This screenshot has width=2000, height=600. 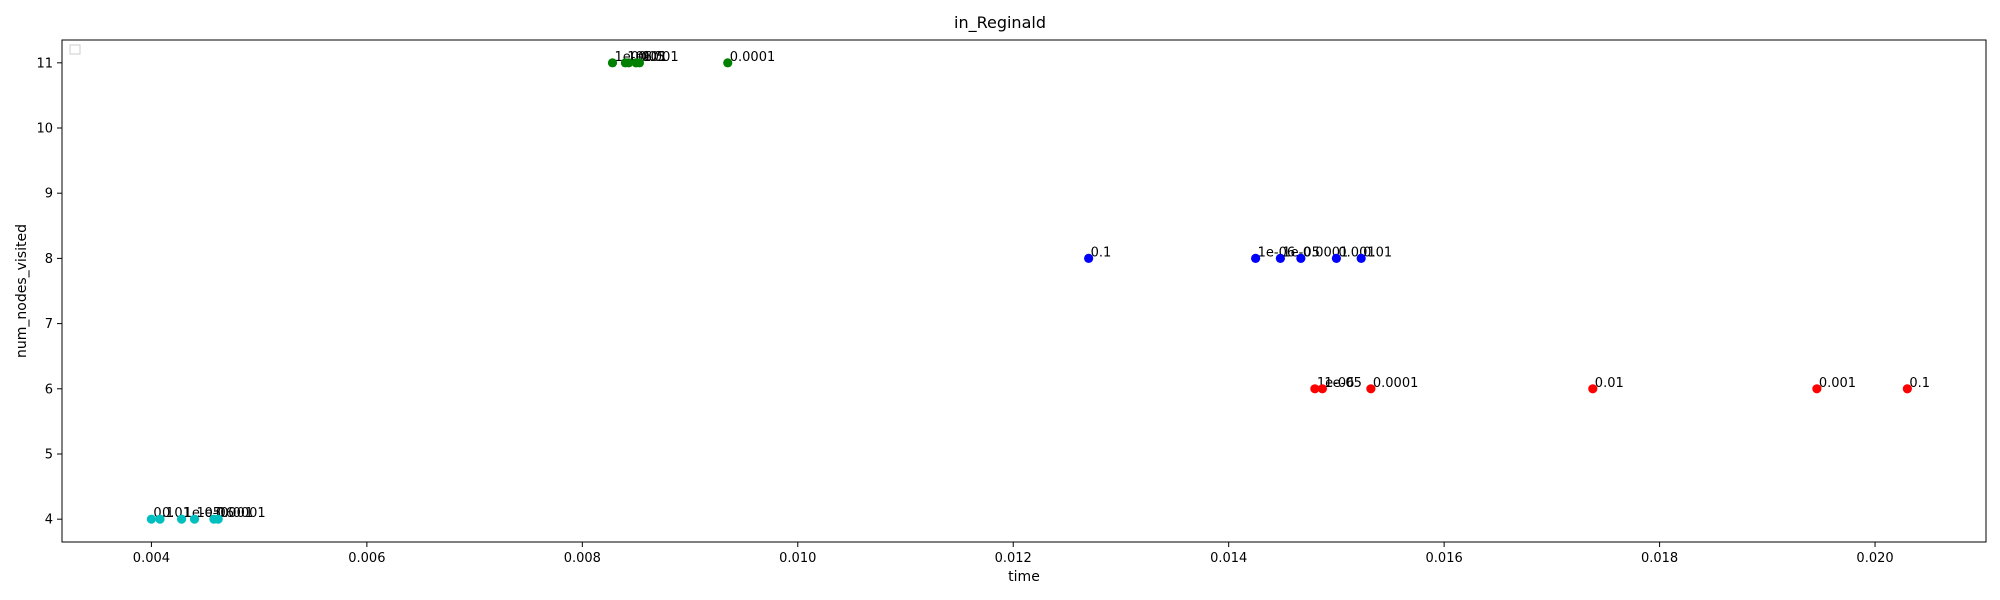 What do you see at coordinates (1024, 577) in the screenshot?
I see `x-axis-label: time` at bounding box center [1024, 577].